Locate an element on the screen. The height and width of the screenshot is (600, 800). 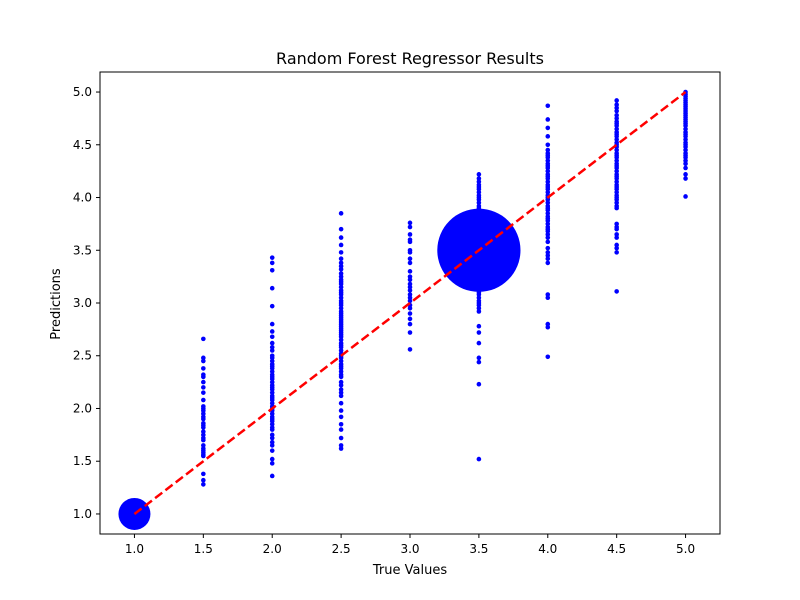
y-tick-label: 3.0 is located at coordinates (82, 303).